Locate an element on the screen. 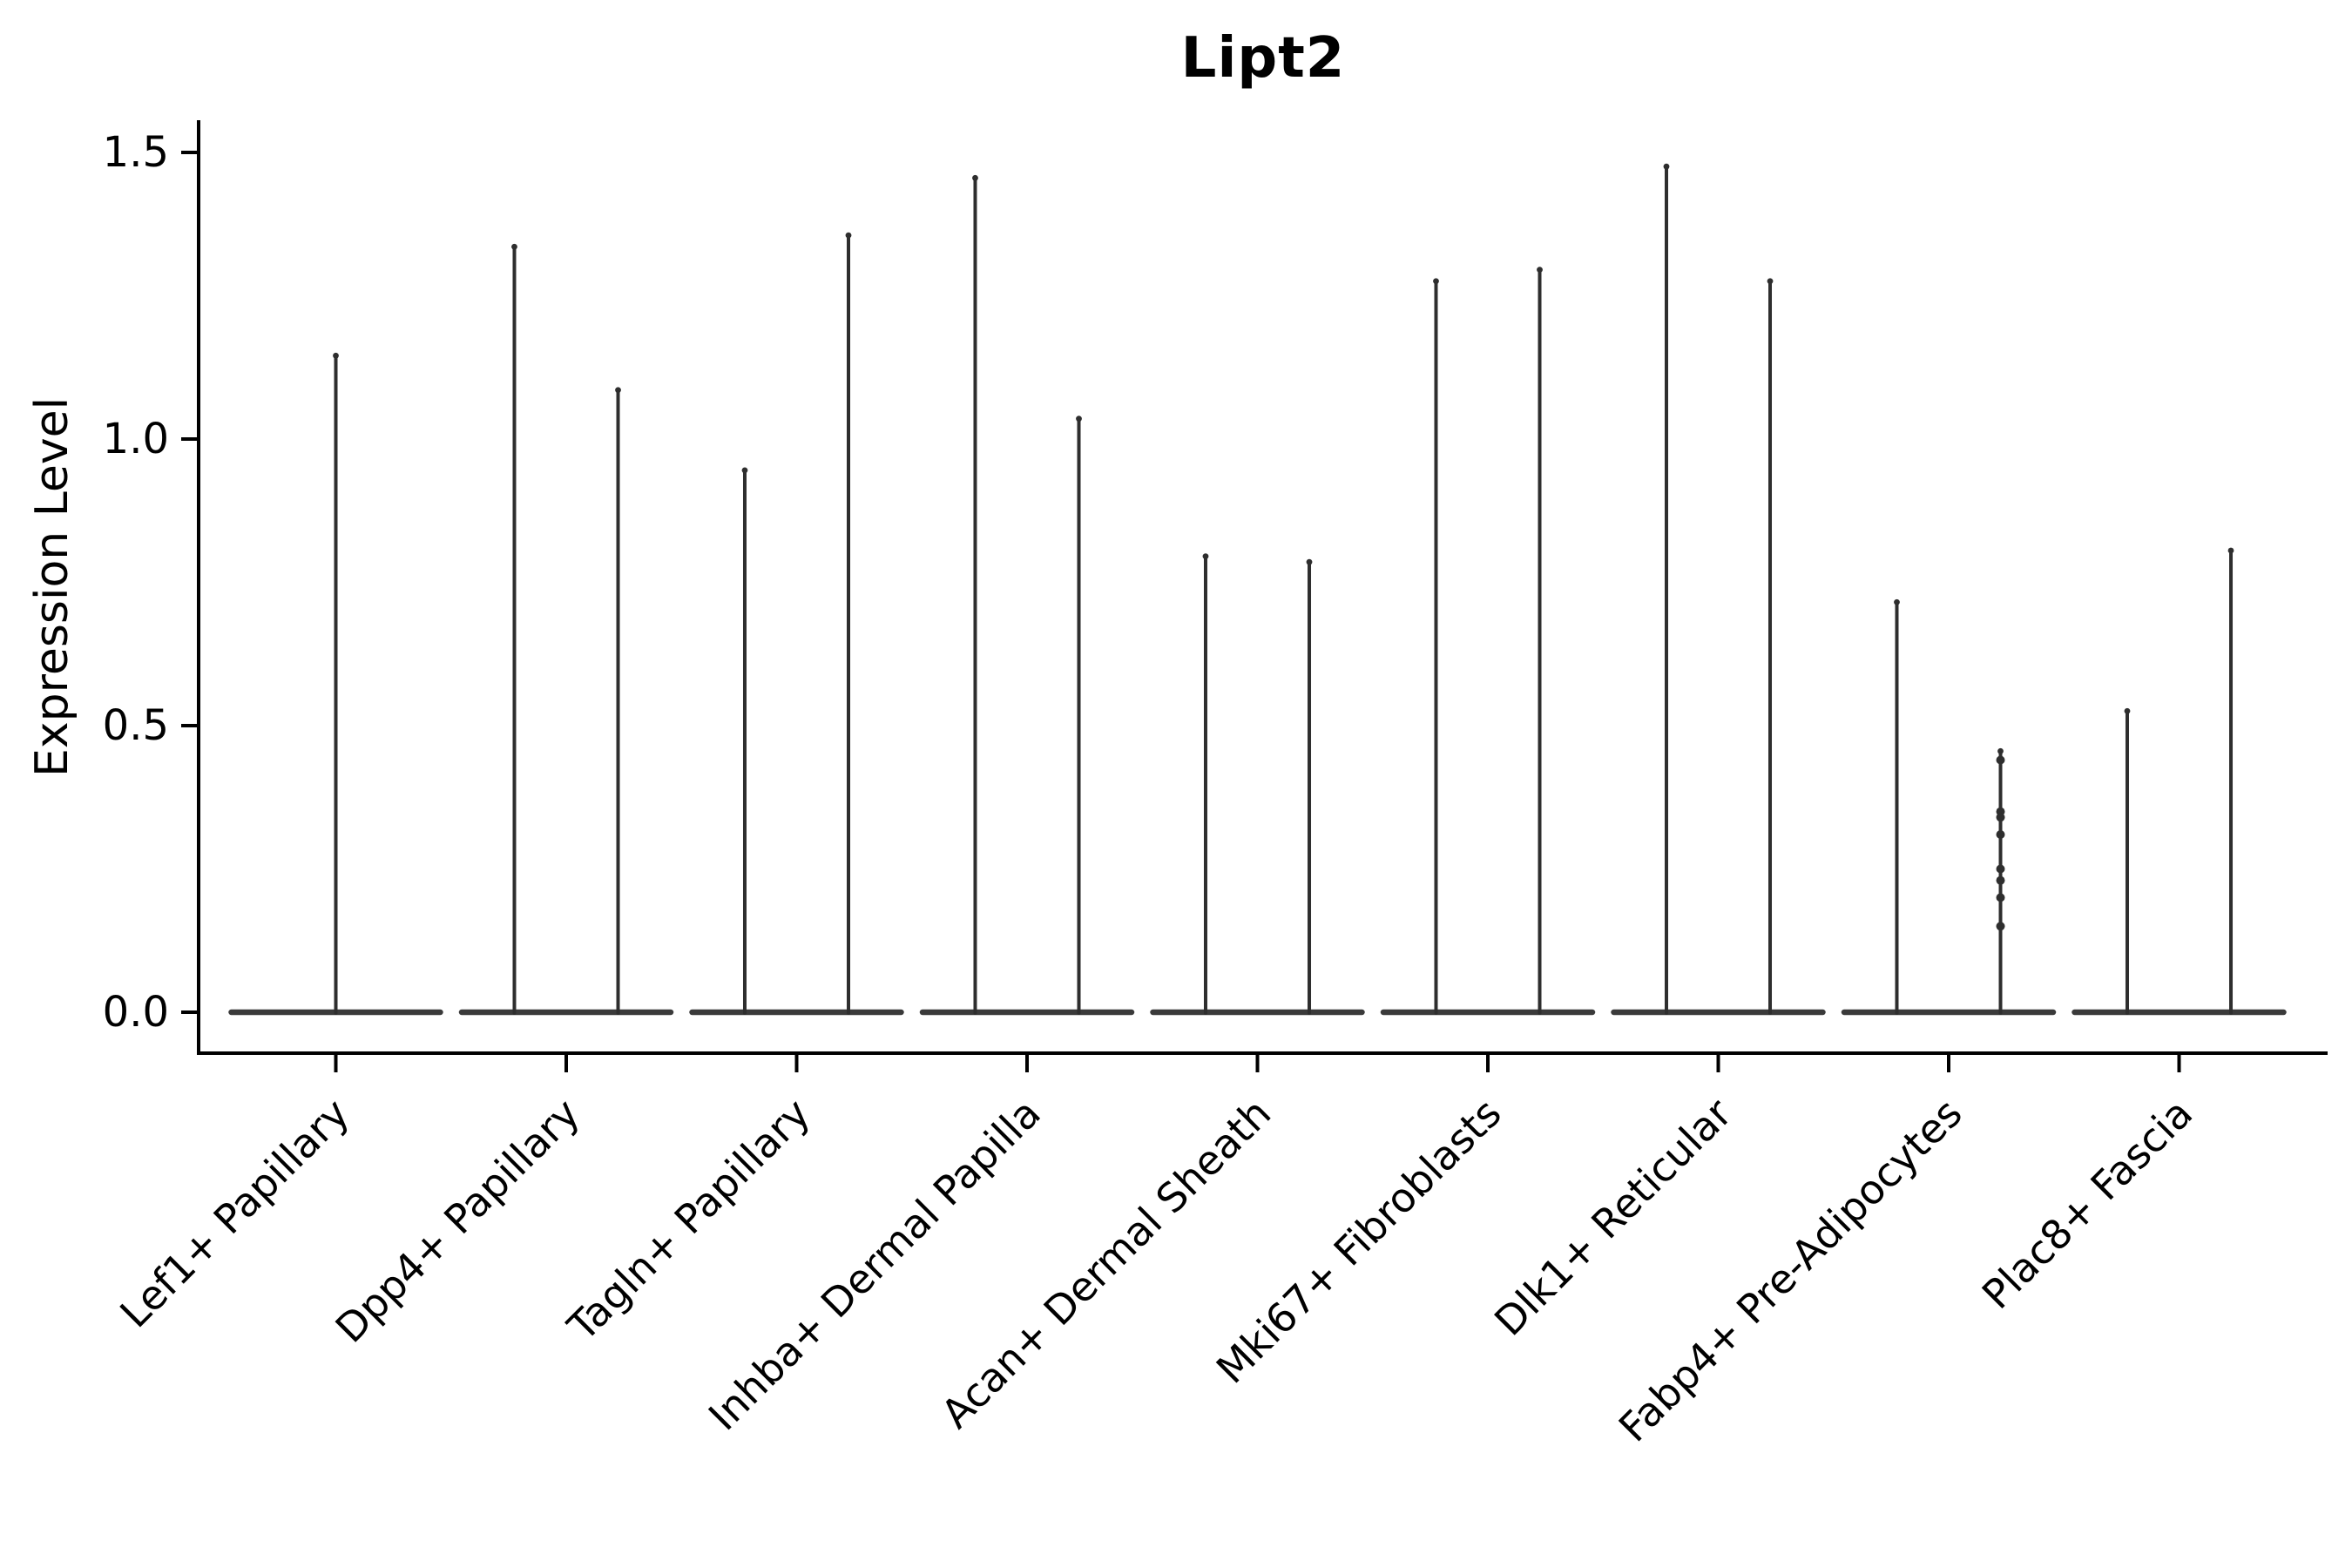 The width and height of the screenshot is (2352, 1568). x-tick-label: Tagln+ Papillary is located at coordinates (689, 1221).